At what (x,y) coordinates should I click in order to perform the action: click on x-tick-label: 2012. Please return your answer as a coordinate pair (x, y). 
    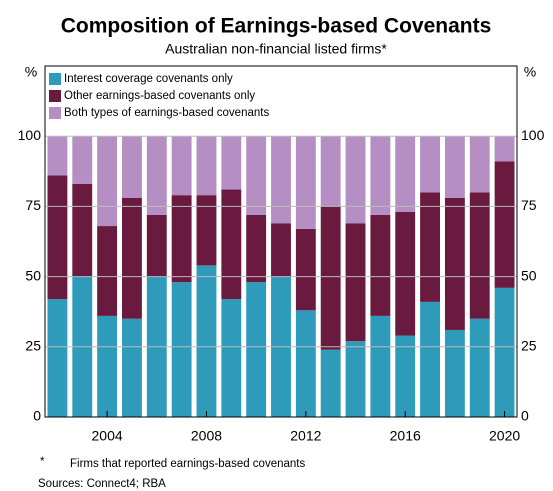
    Looking at the image, I should click on (305, 436).